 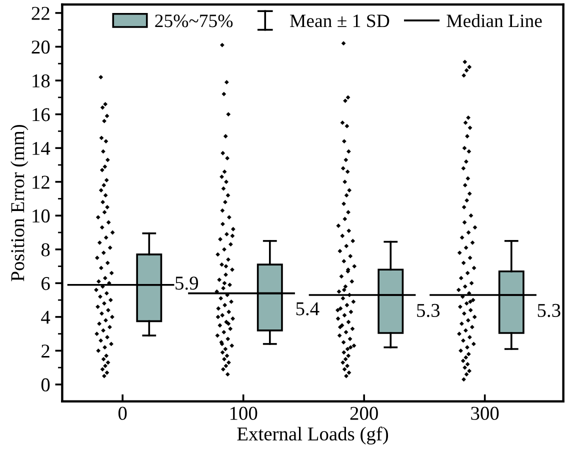 What do you see at coordinates (41, 47) in the screenshot?
I see `y-tick-label: 20` at bounding box center [41, 47].